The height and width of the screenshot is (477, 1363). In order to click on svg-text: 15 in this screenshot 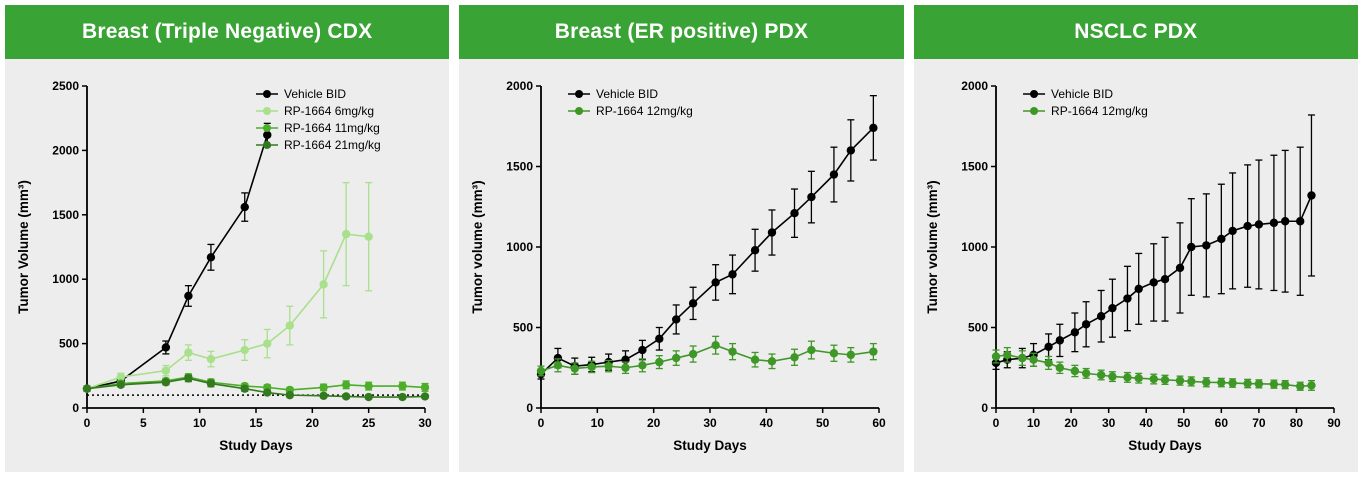, I will do `click(256, 423)`.